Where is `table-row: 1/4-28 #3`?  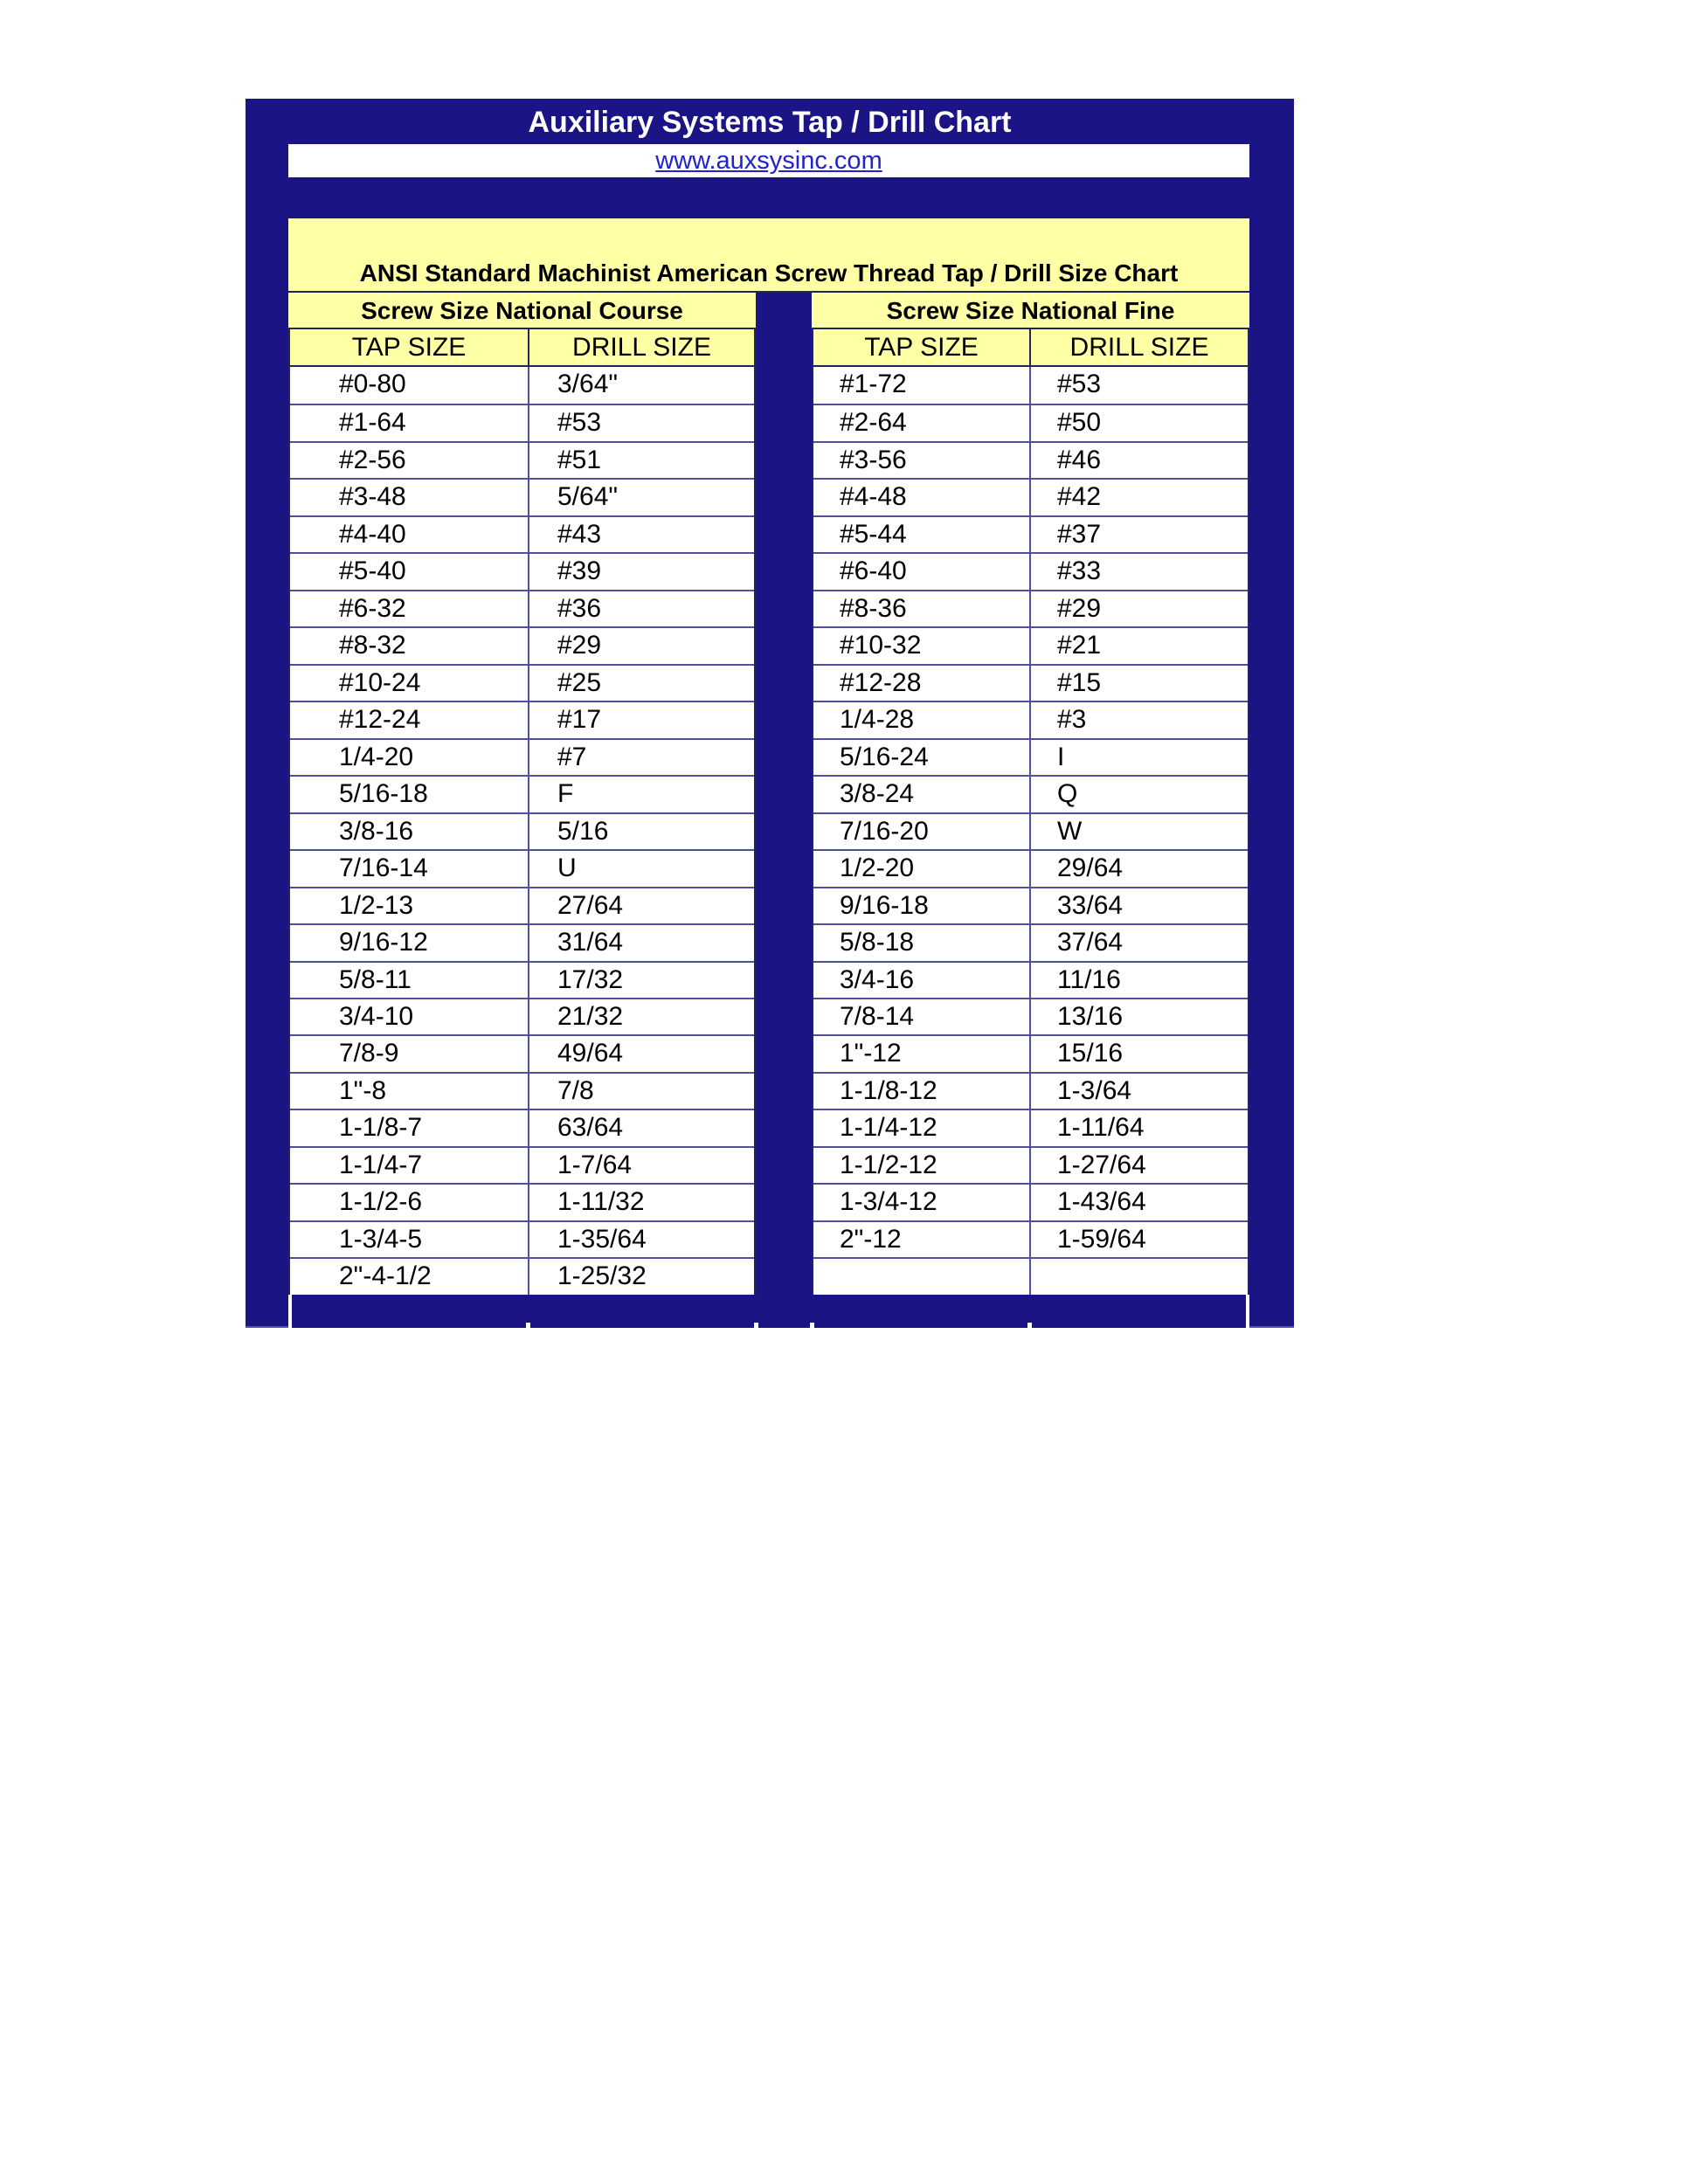
table-row: 1/4-28 #3 is located at coordinates (1030, 719).